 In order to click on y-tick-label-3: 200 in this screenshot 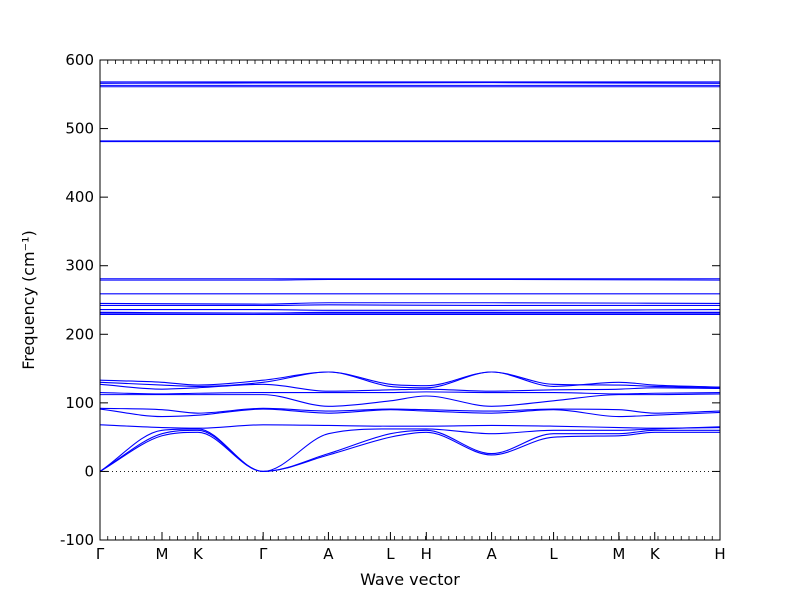, I will do `click(79, 334)`.